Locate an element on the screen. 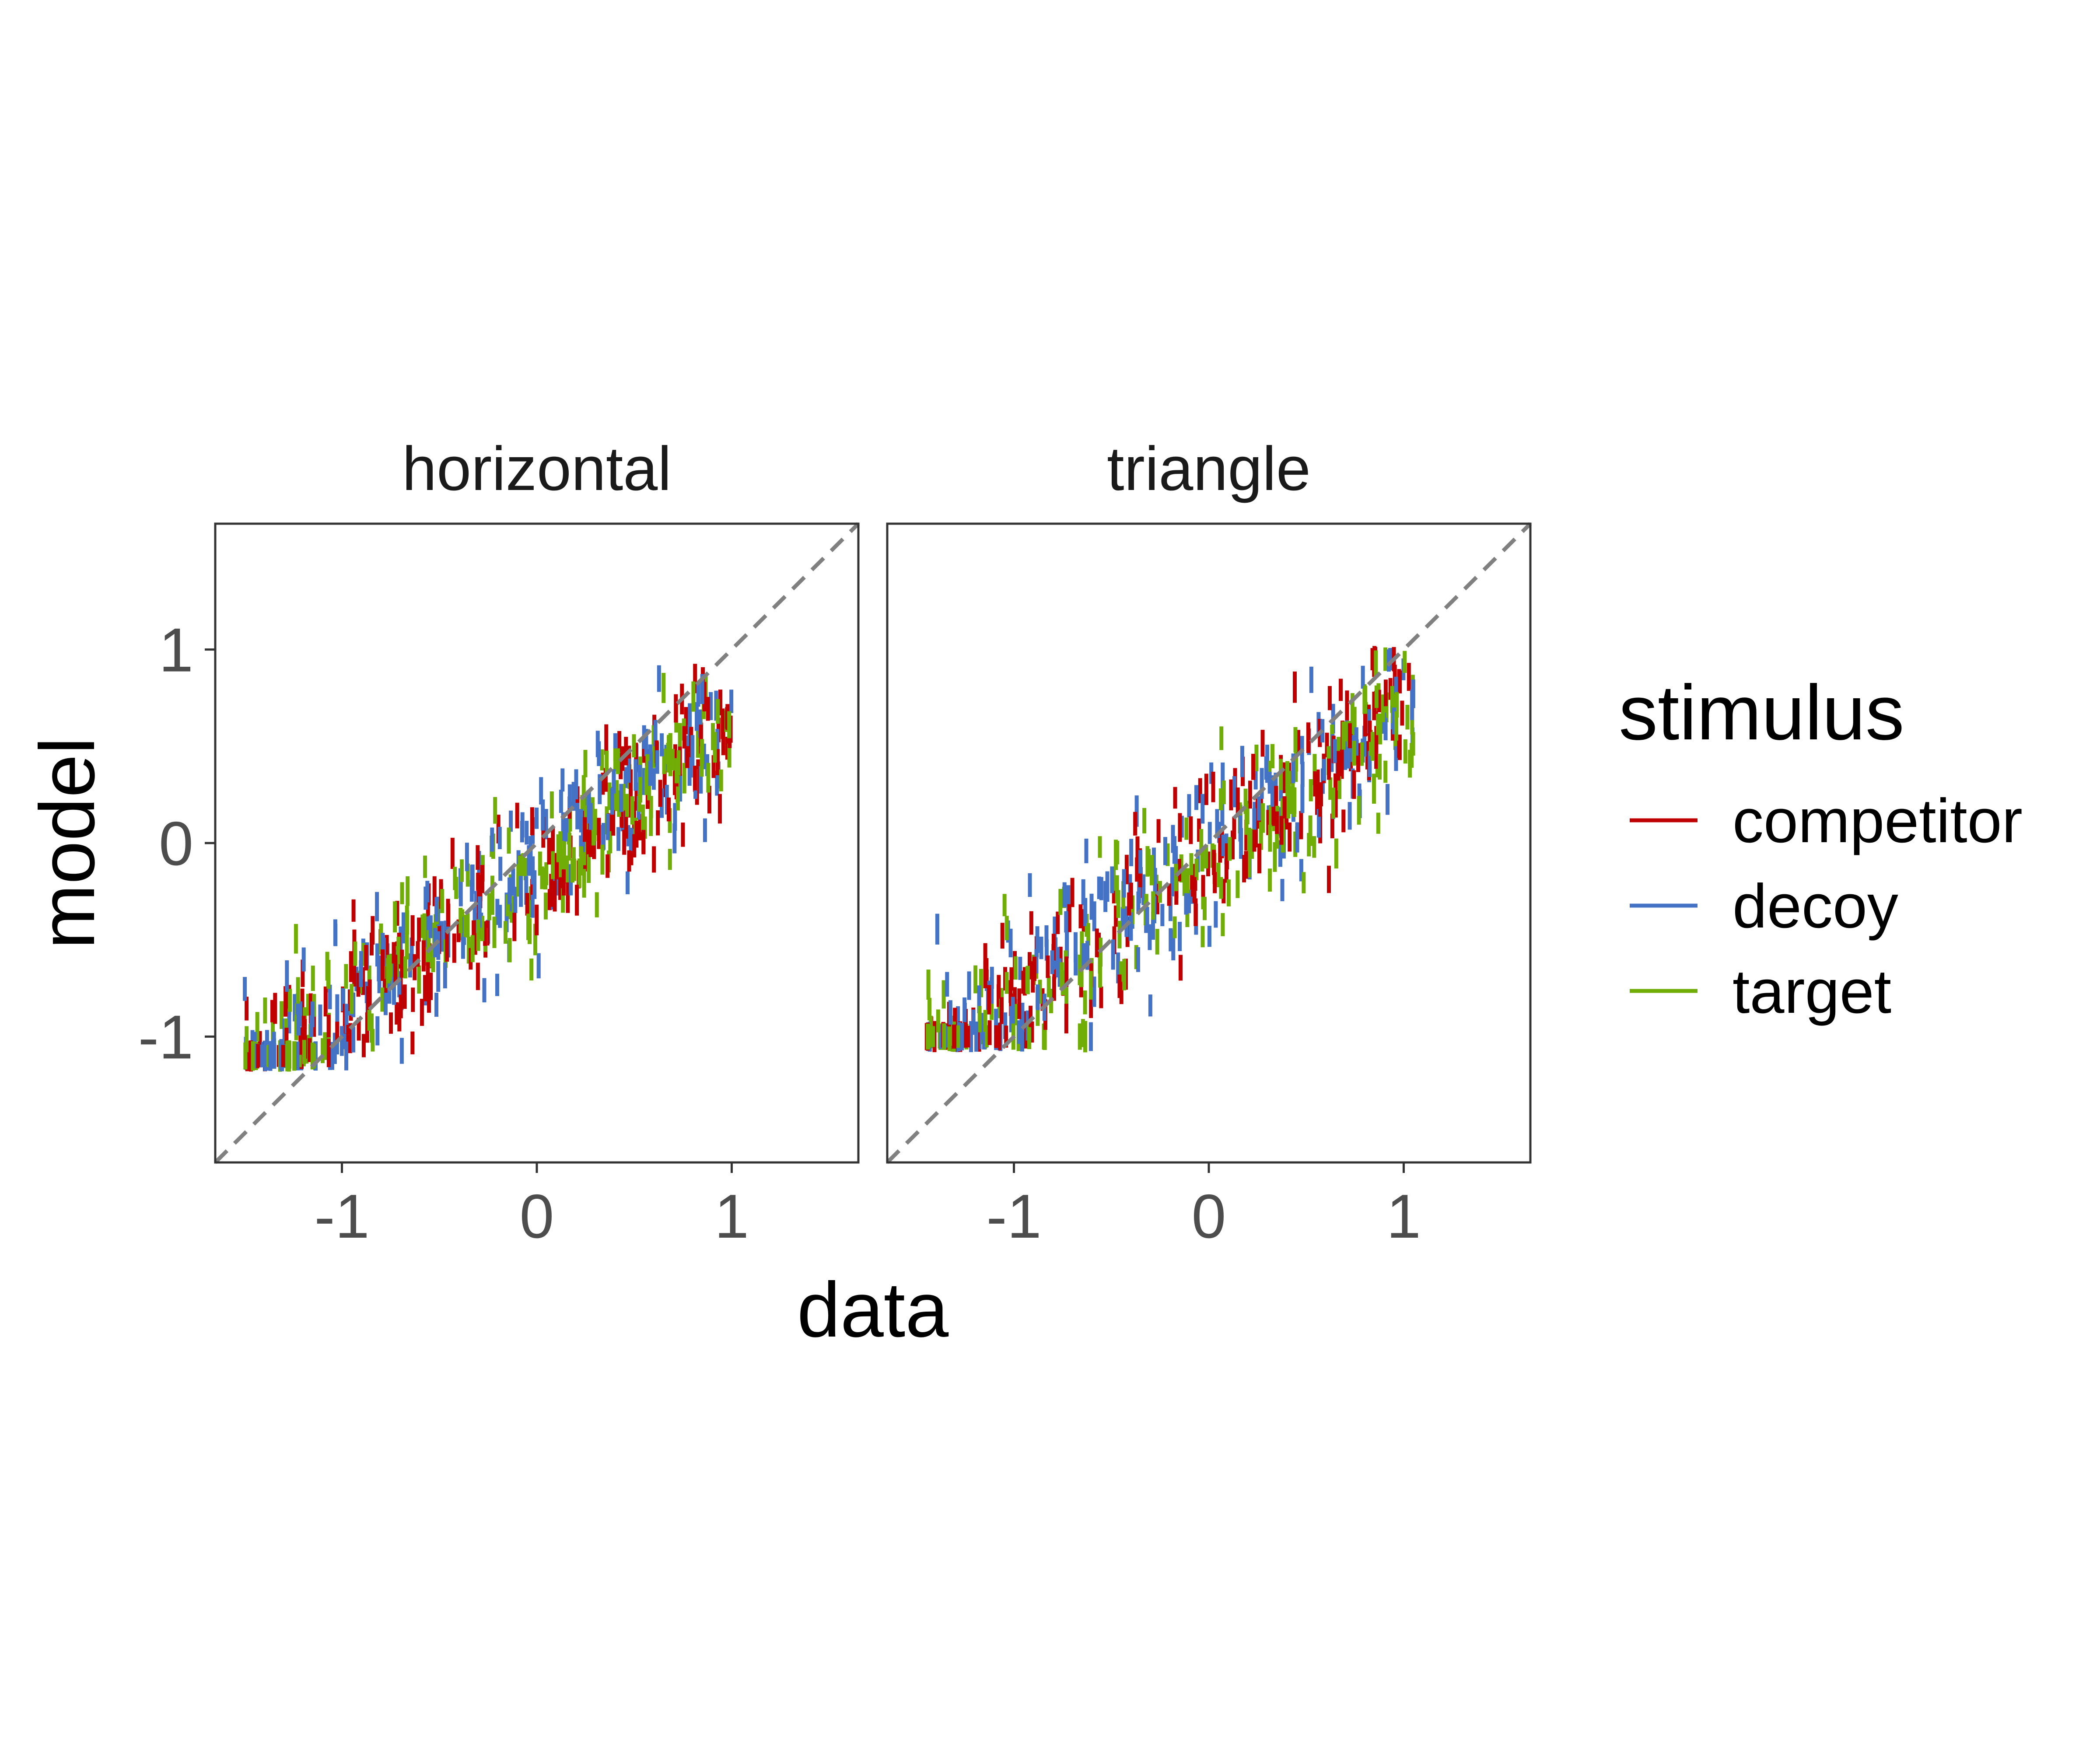  panel-title-triangle: triangle is located at coordinates (1209, 469).